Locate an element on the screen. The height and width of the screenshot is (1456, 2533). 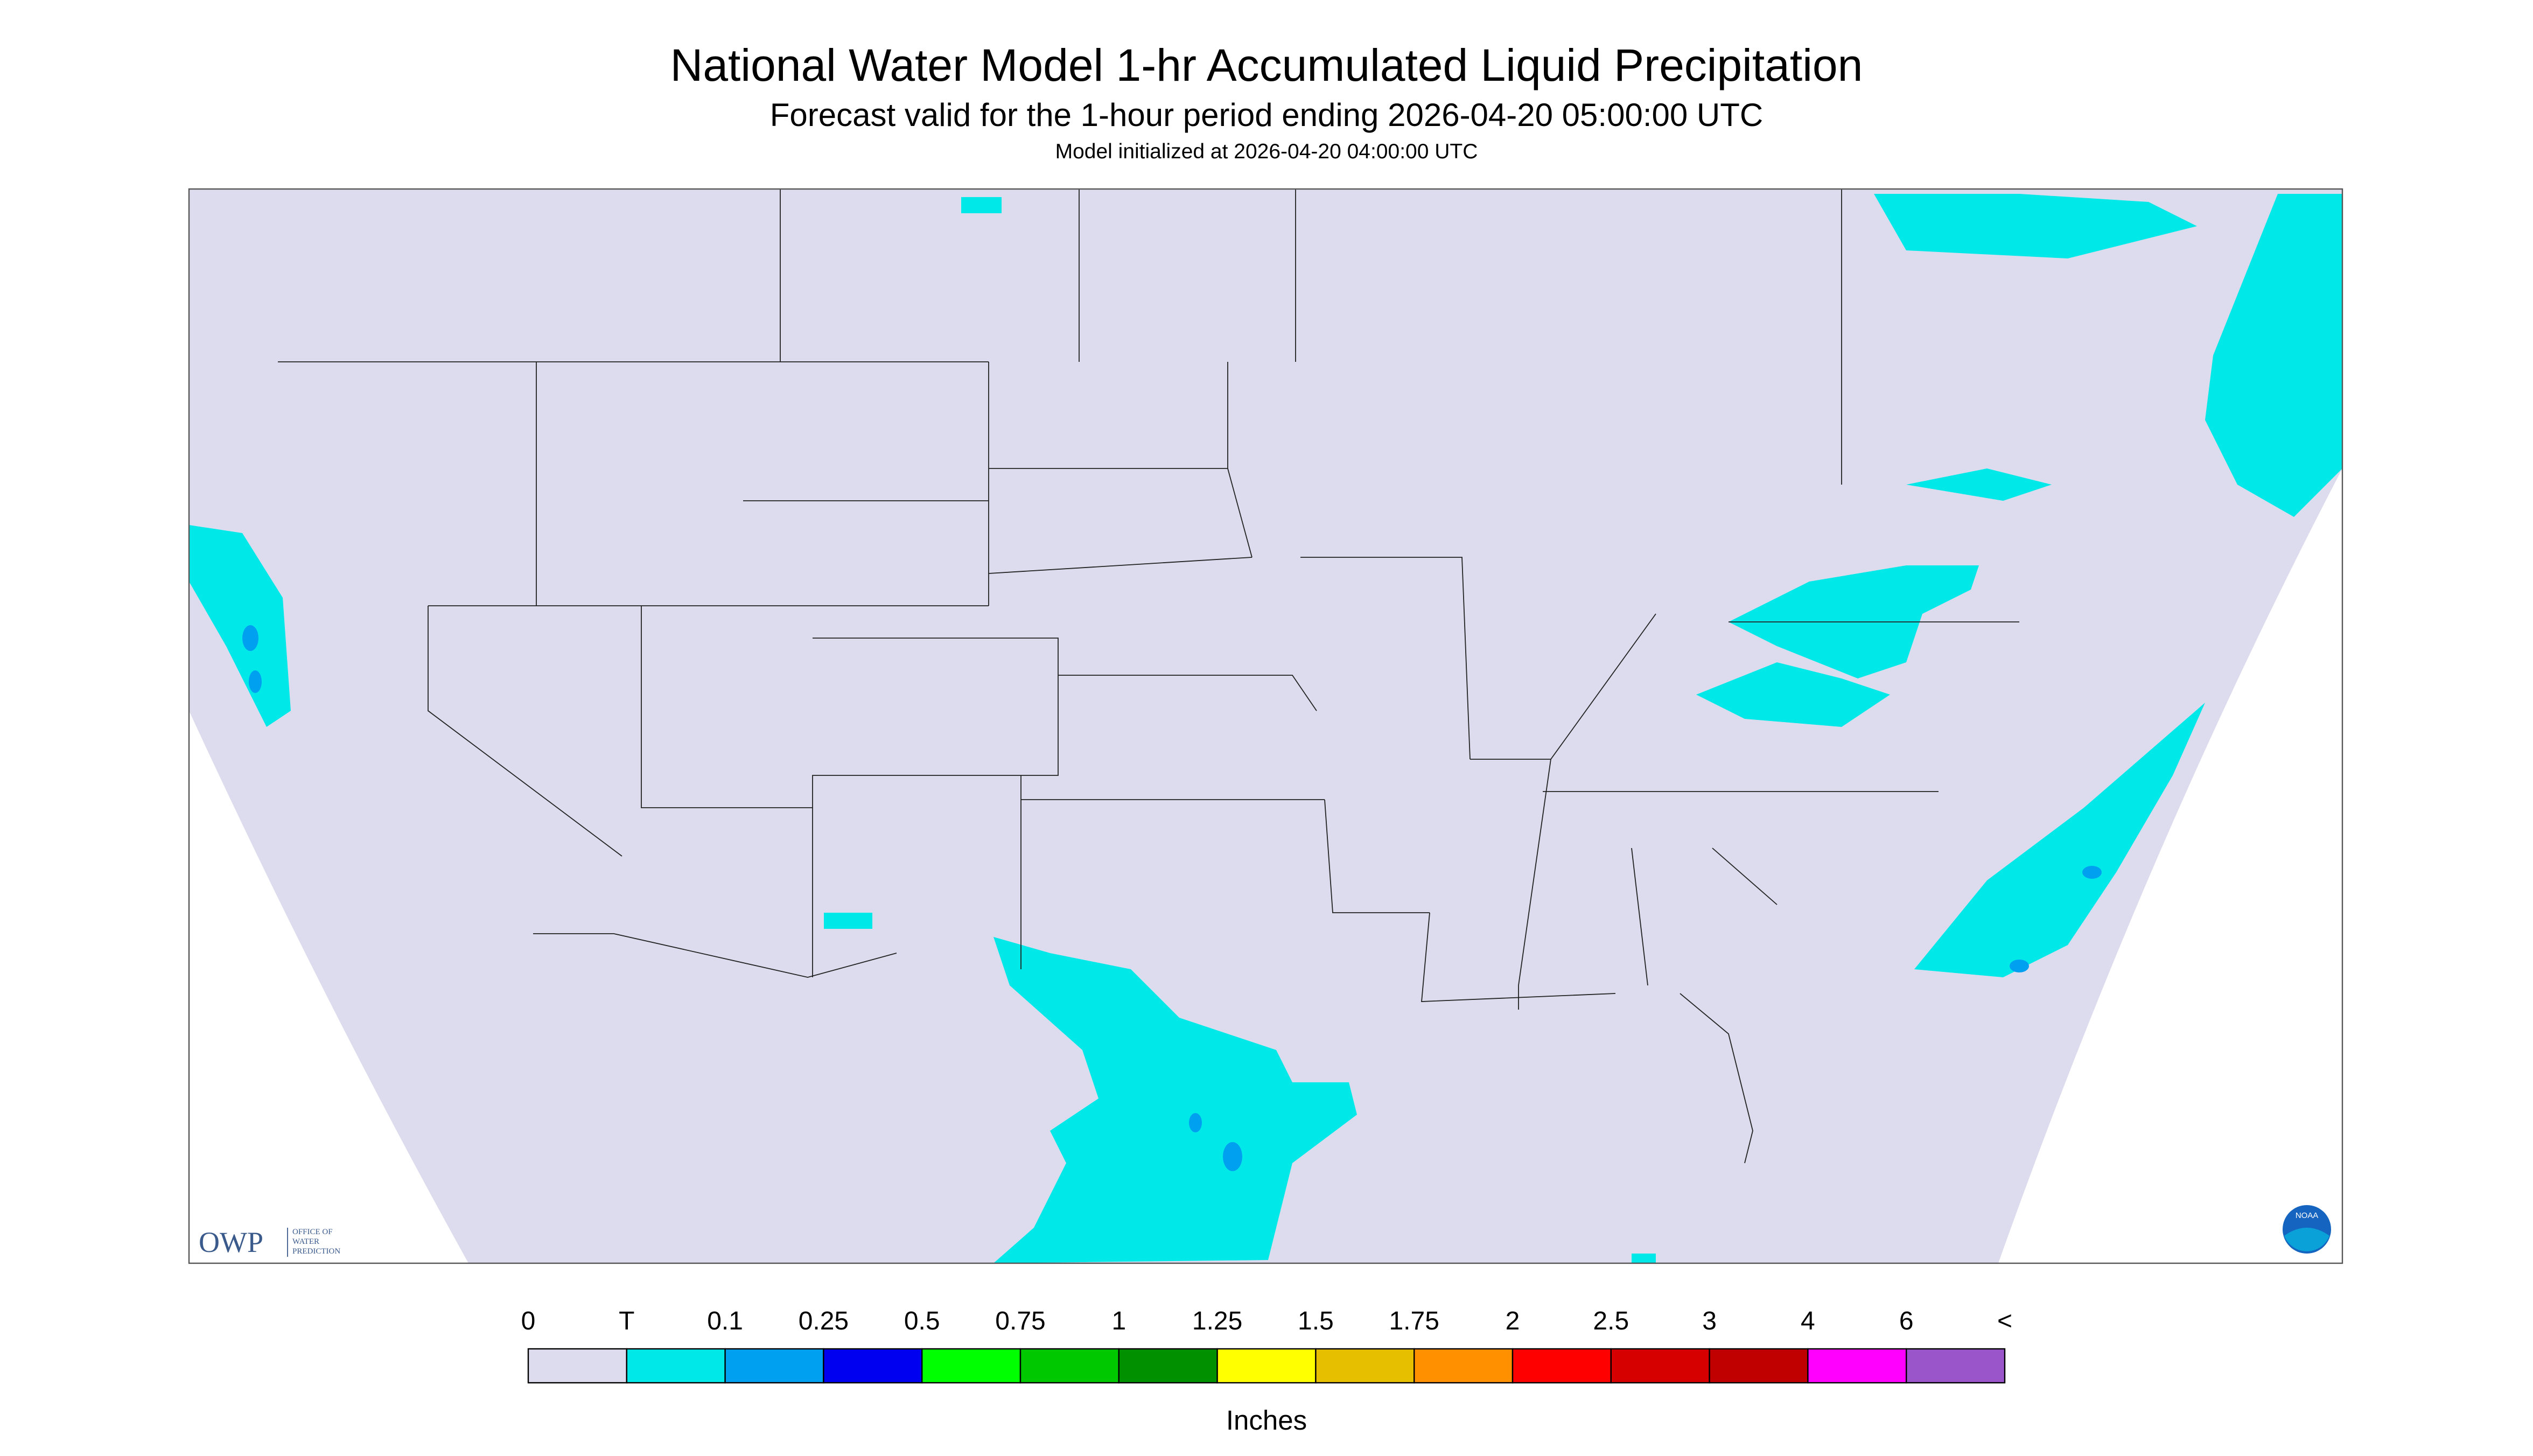
legend-label: 2.5 is located at coordinates (1611, 1321).